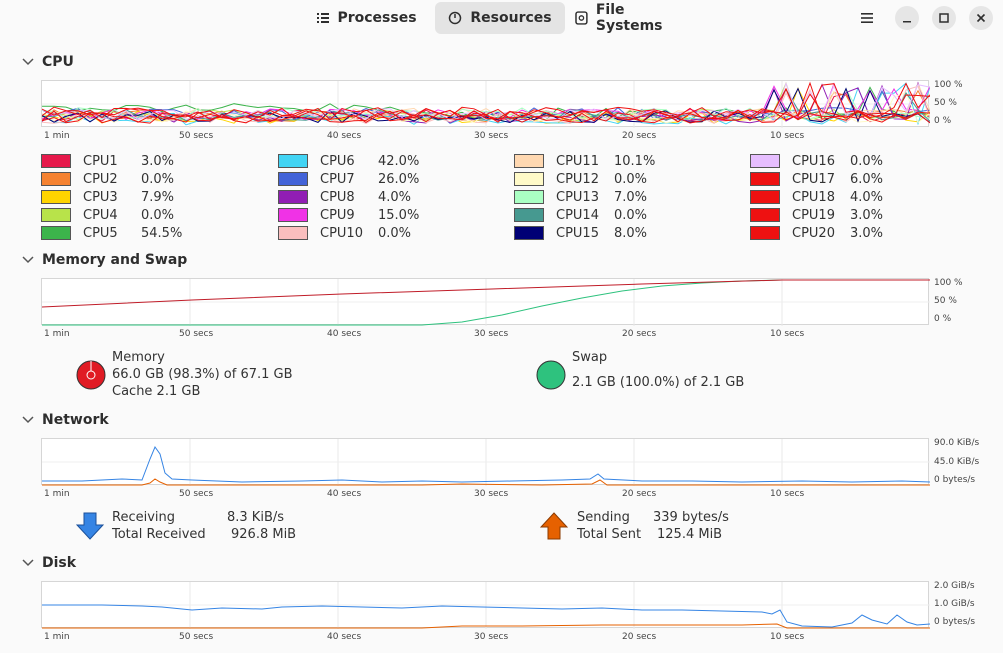 This screenshot has width=1003, height=653. I want to click on cpu-legend-item: CPU4 0.0%, so click(107, 215).